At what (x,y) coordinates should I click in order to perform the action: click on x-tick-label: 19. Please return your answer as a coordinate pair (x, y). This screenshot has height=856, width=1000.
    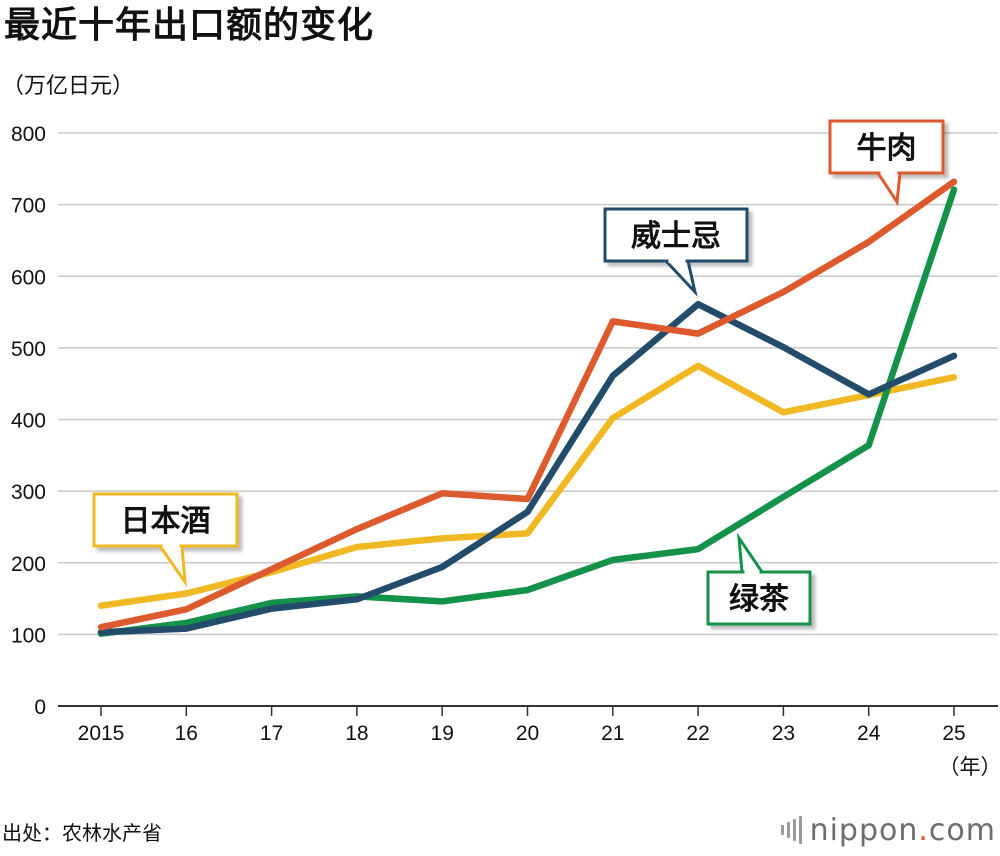
    Looking at the image, I should click on (442, 733).